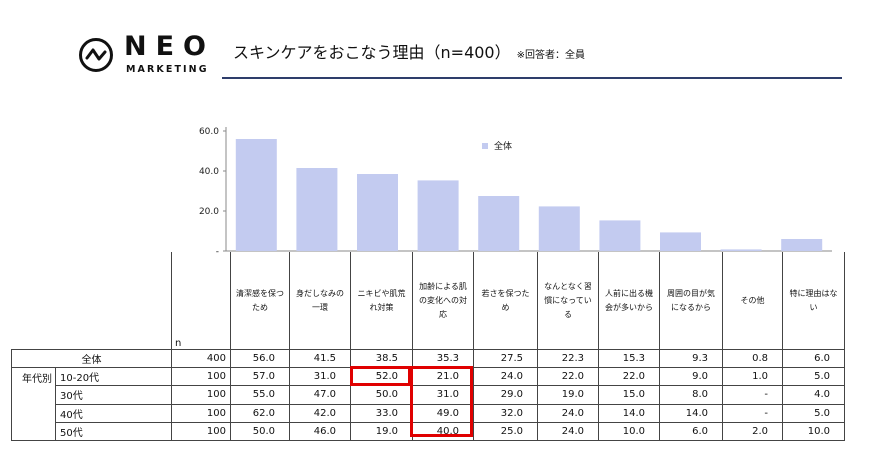  What do you see at coordinates (813, 307) in the screenshot?
I see `column-header-line: い` at bounding box center [813, 307].